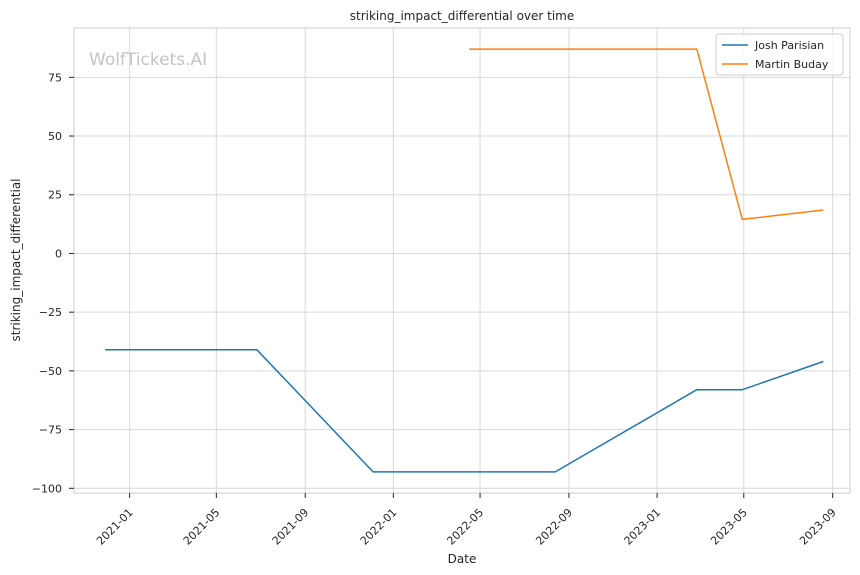 The image size is (860, 575). Describe the element at coordinates (55, 136) in the screenshot. I see `y-tick-label-50: 50` at that location.